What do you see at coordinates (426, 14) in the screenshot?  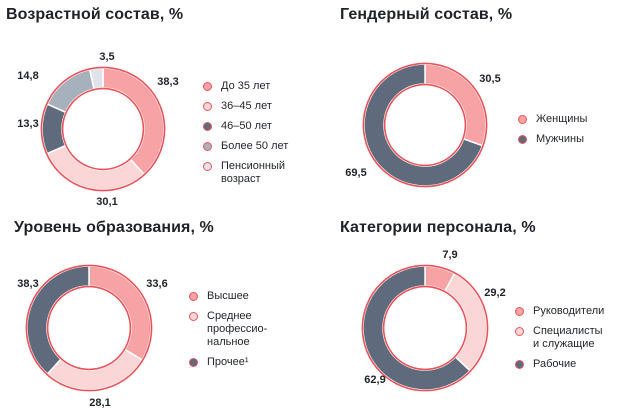 I see `gender-chart-title: Гендерный состав, %` at bounding box center [426, 14].